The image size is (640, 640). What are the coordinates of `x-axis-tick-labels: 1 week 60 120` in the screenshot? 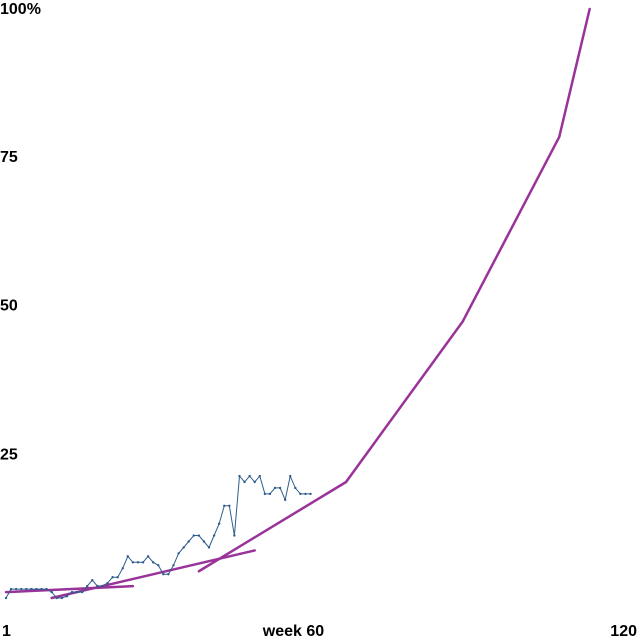 It's located at (319, 631).